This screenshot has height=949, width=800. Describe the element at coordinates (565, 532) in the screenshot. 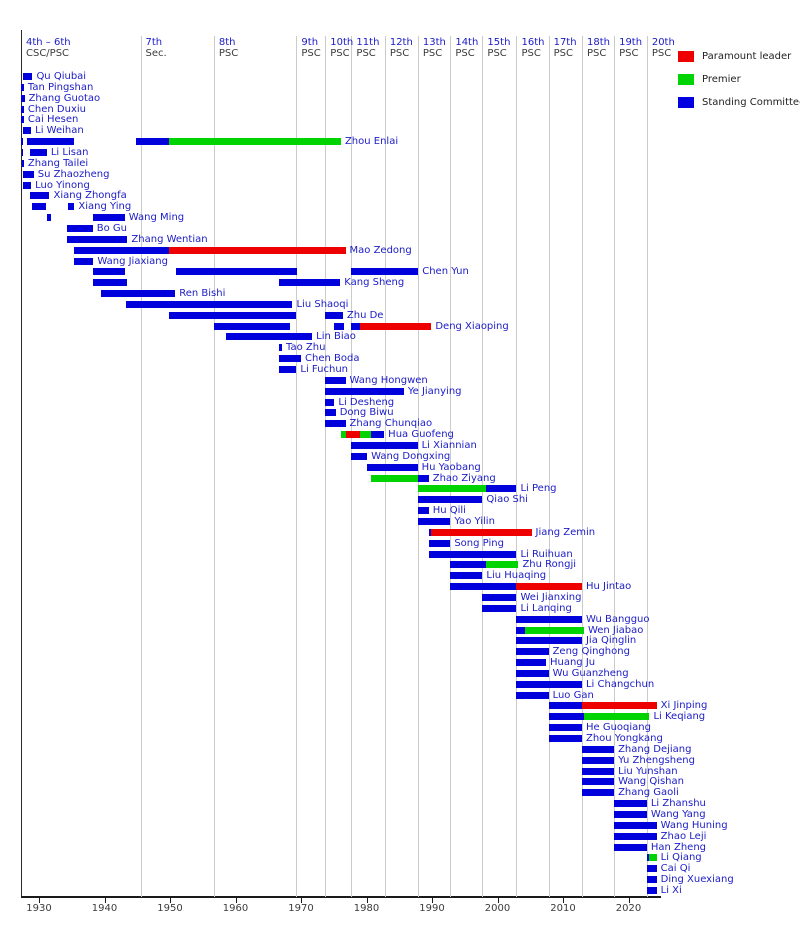

I see `person-name-label: Jiang Zemin` at that location.